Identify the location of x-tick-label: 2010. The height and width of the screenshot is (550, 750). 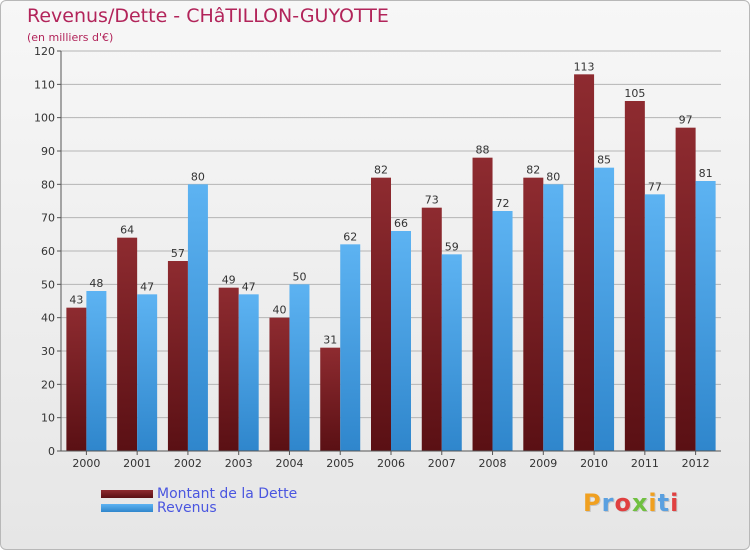
(594, 463).